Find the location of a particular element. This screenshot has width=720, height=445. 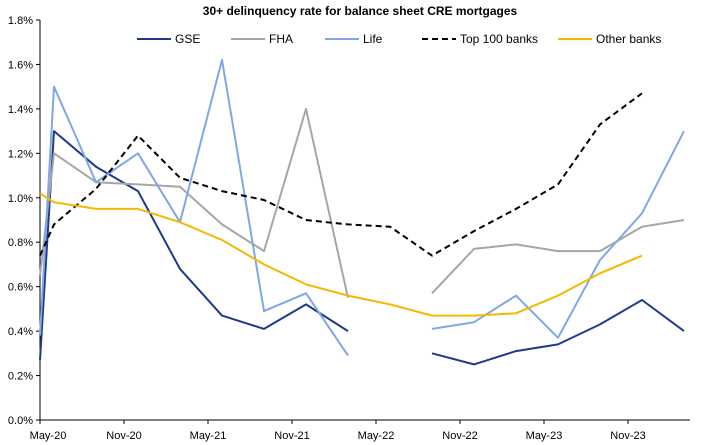

x-tick-label: May-20 is located at coordinates (48, 436).